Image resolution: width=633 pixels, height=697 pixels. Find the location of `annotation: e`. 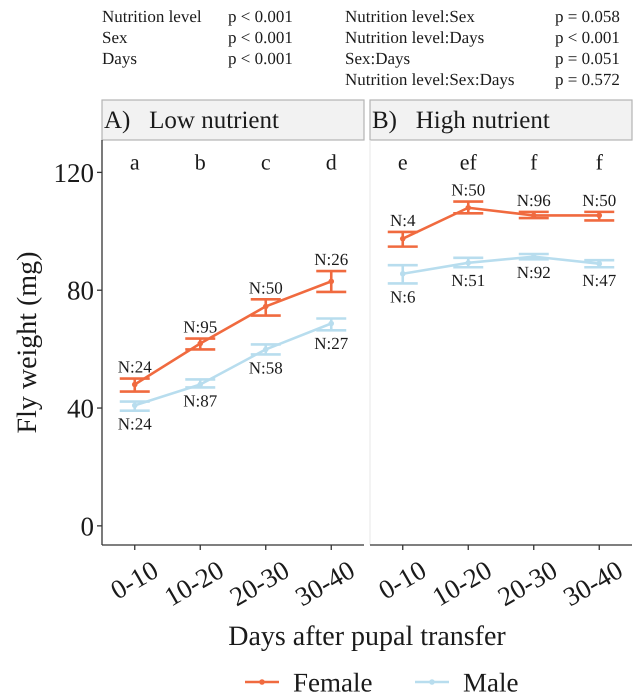

annotation: e is located at coordinates (403, 162).